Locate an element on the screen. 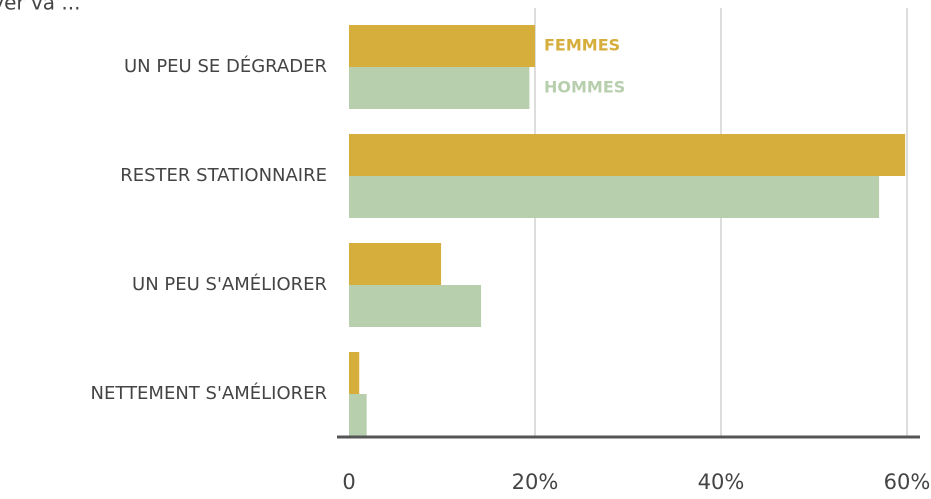 The image size is (931, 499). legend-label: HOMMES is located at coordinates (584, 87).